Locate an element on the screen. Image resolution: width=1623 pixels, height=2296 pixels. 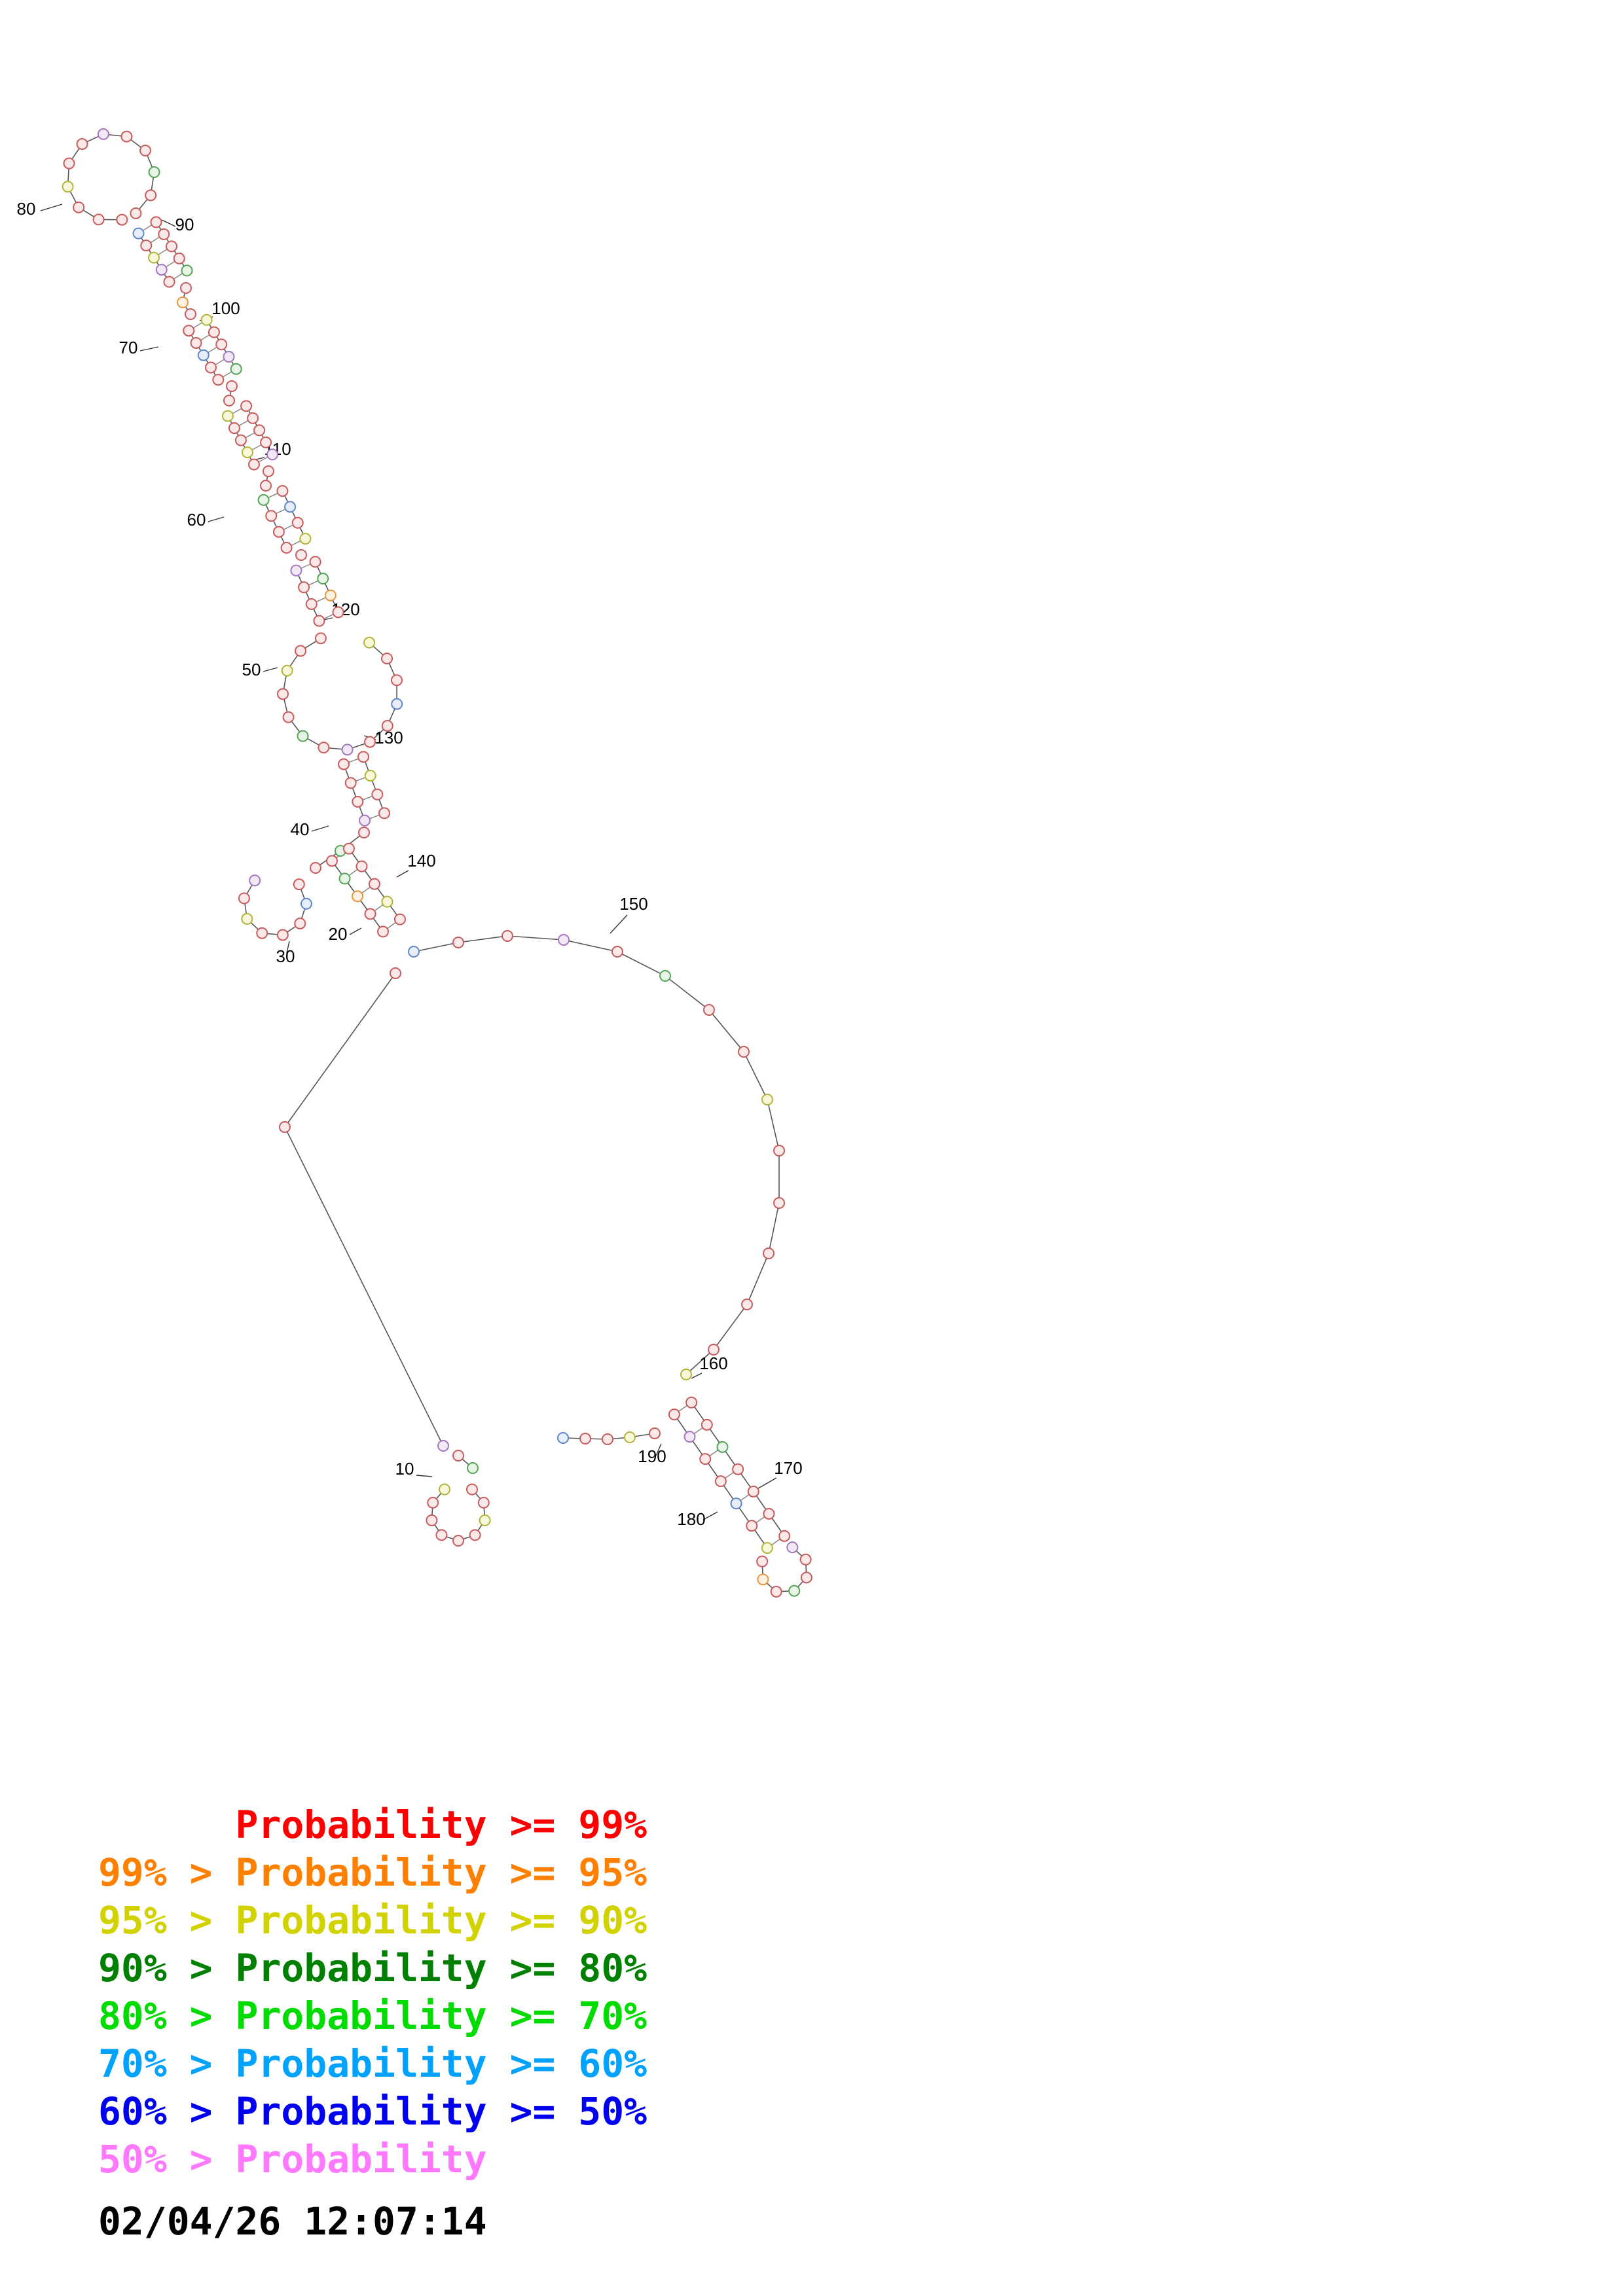
position-label-190: 190 is located at coordinates (652, 1456).